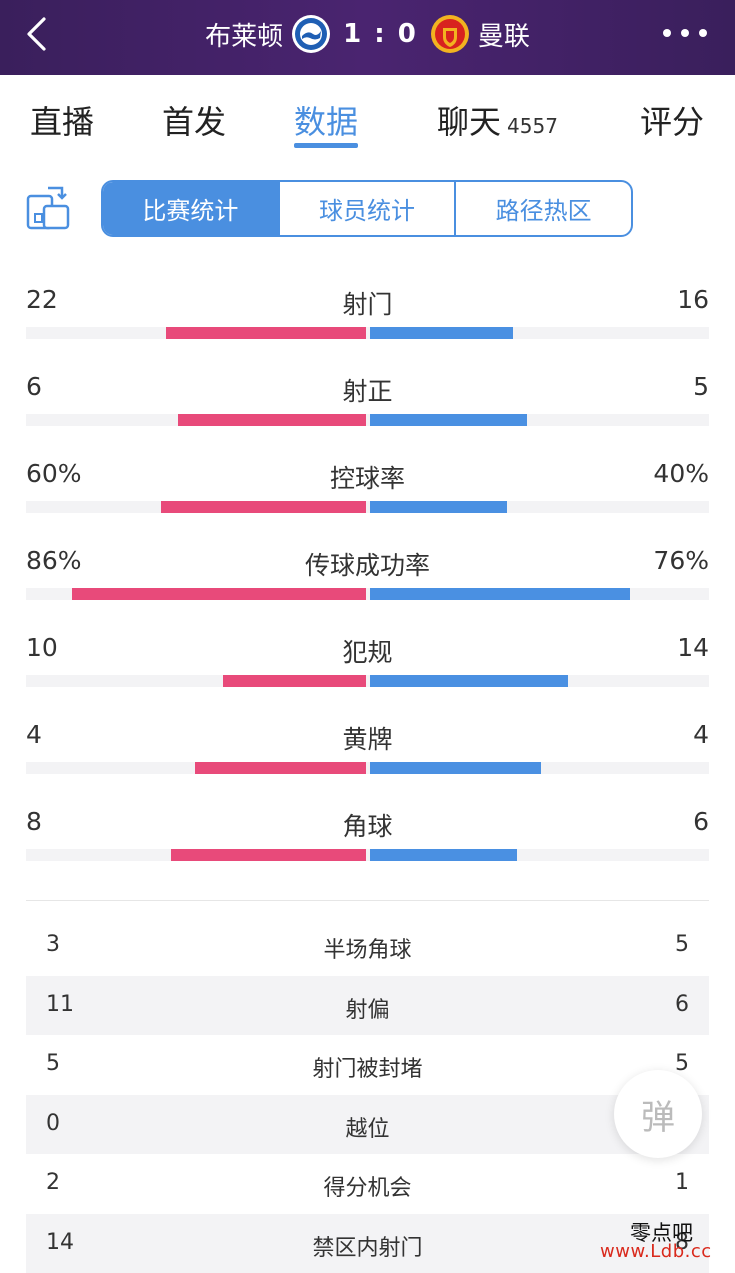  Describe the element at coordinates (367, 115) in the screenshot. I see `main-tabs: 直播 首发 数据 聊天 4557 评分` at that location.